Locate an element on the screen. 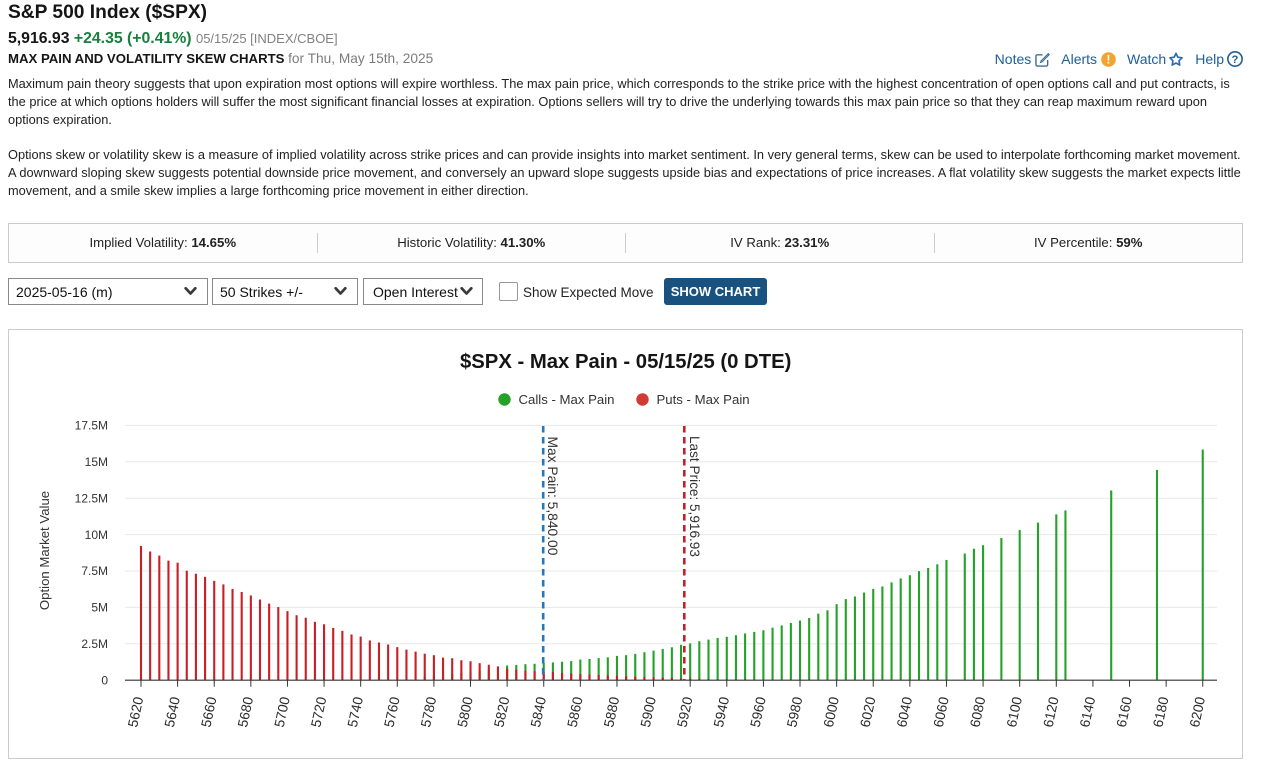 The height and width of the screenshot is (774, 1267). svg-text: 5900 is located at coordinates (648, 711).